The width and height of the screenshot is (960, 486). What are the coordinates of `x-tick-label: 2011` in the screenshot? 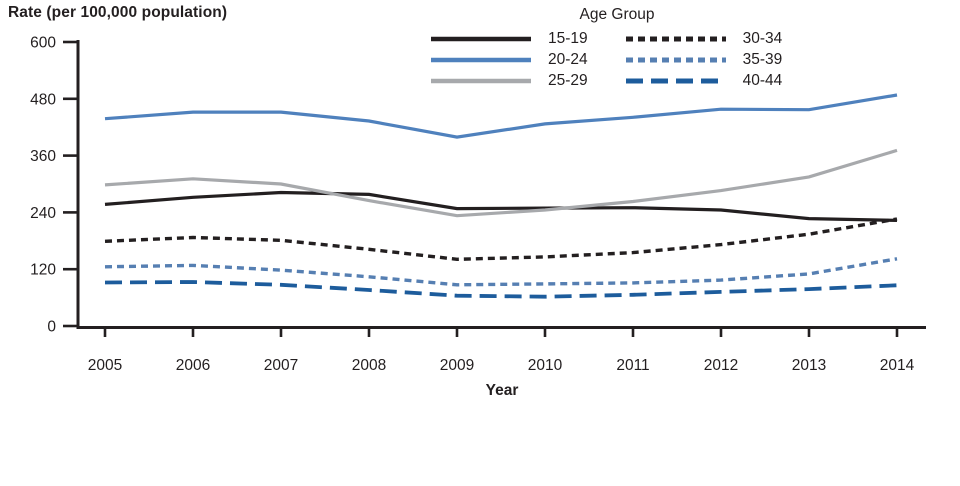 It's located at (632, 365).